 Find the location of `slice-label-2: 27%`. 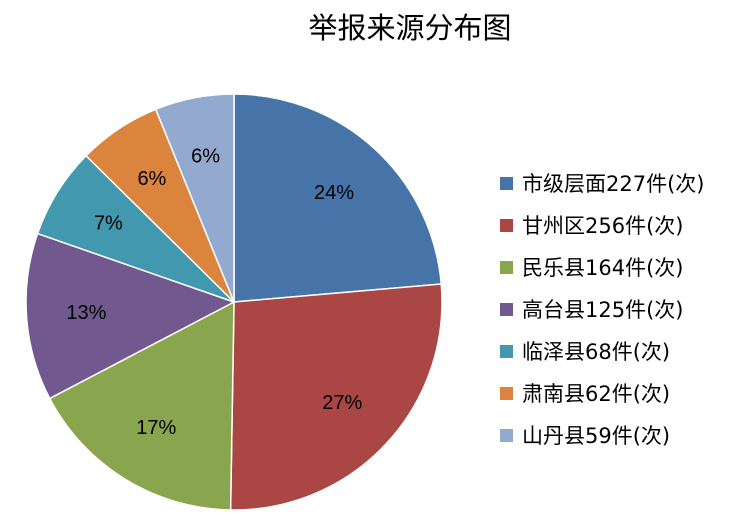

slice-label-2: 27% is located at coordinates (342, 403).